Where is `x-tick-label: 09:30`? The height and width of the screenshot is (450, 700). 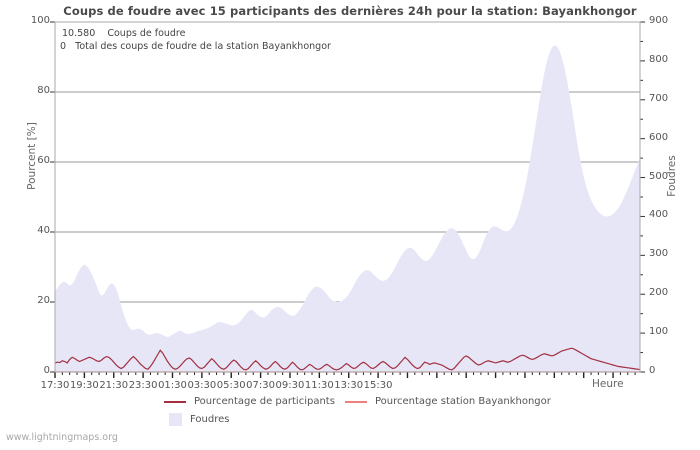 x-tick-label: 09:30 is located at coordinates (290, 385).